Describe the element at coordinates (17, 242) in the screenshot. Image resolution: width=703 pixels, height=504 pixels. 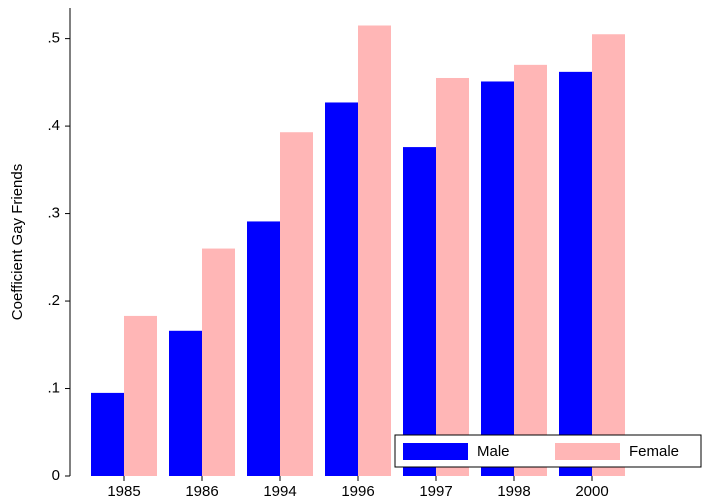
I see `y-axis-label: Coefficient Gay Friends` at that location.